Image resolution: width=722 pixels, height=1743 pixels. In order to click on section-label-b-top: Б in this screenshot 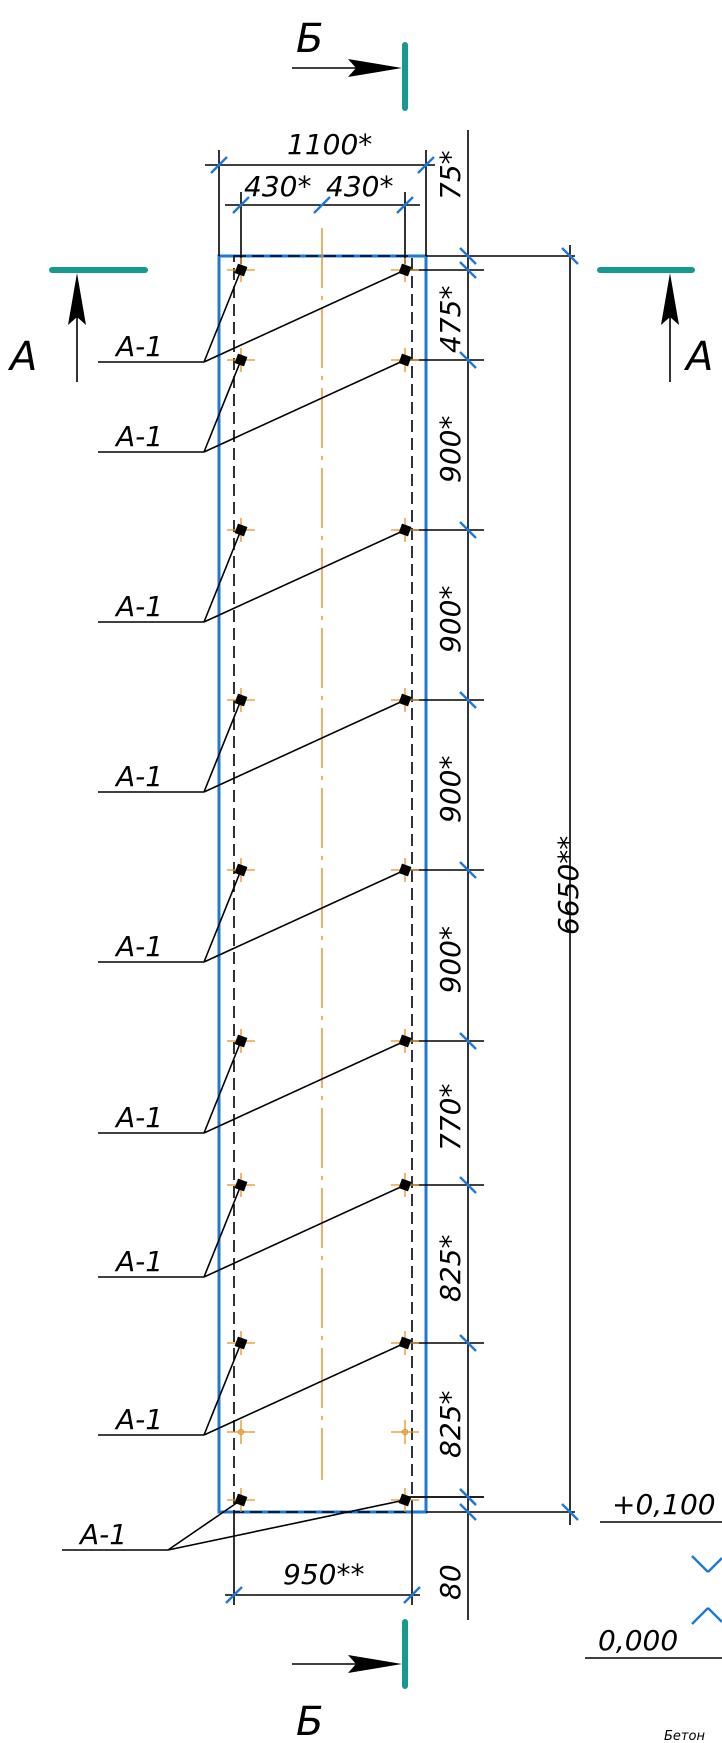, I will do `click(309, 39)`.